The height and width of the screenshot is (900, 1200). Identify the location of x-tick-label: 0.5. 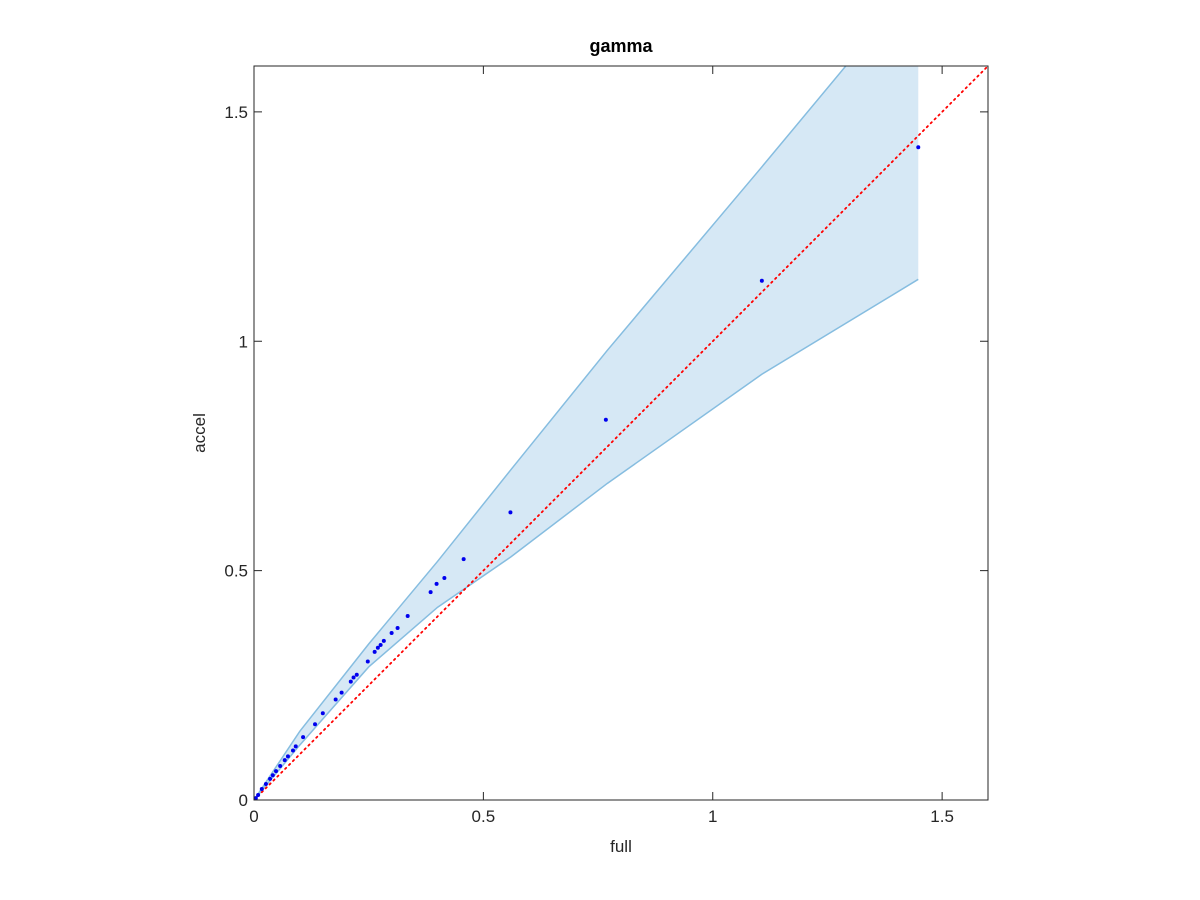
(484, 816).